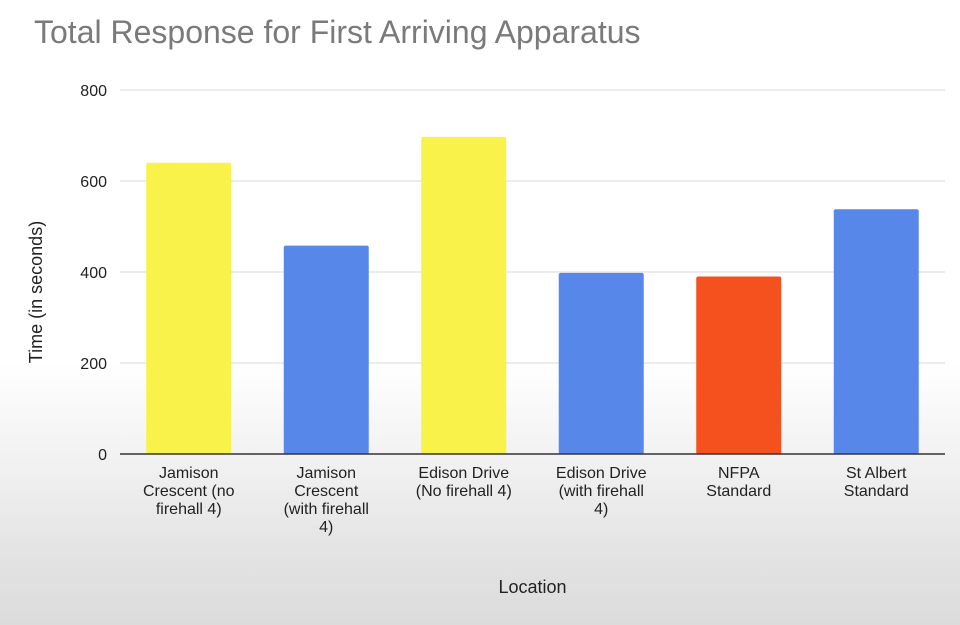 This screenshot has width=960, height=625. I want to click on x-category-label-line: St Albert, so click(876, 473).